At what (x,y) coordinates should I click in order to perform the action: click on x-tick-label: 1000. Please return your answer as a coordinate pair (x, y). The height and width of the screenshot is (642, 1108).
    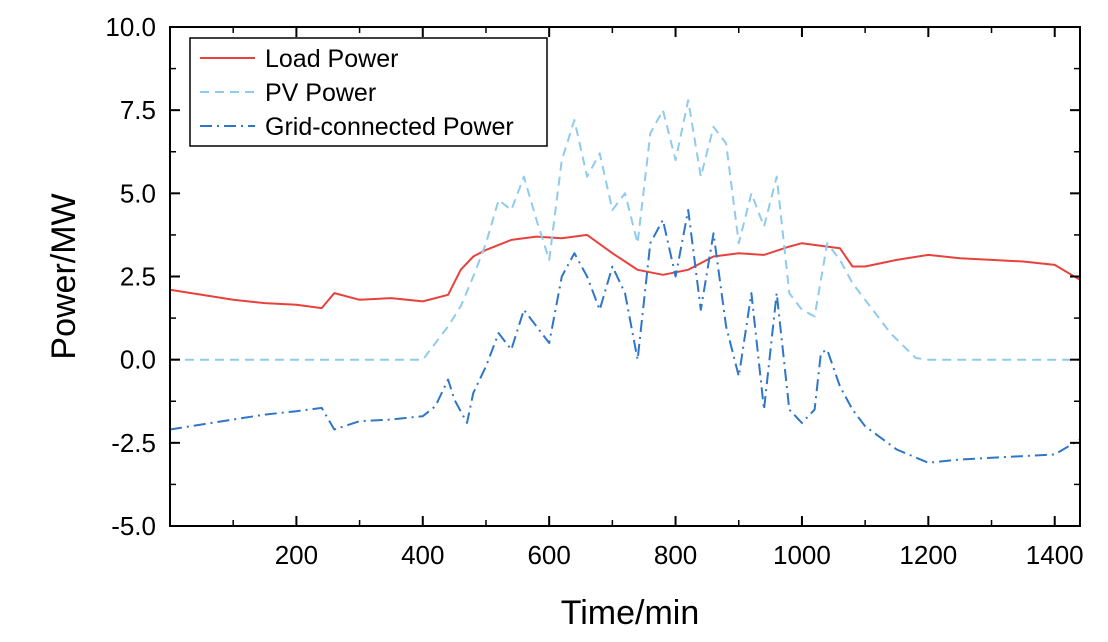
    Looking at the image, I should click on (802, 555).